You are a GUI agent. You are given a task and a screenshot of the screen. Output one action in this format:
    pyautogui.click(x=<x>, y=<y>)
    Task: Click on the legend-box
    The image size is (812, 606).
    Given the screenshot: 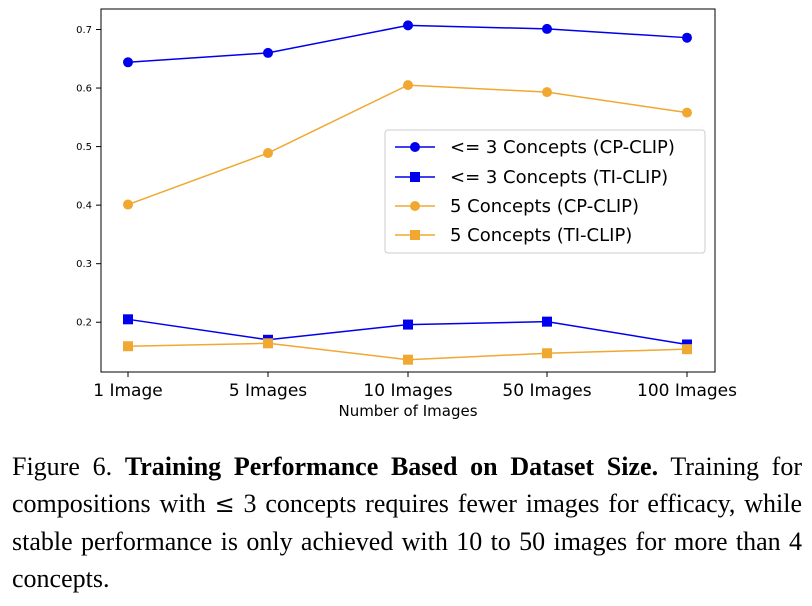 What is the action you would take?
    pyautogui.click(x=545, y=191)
    